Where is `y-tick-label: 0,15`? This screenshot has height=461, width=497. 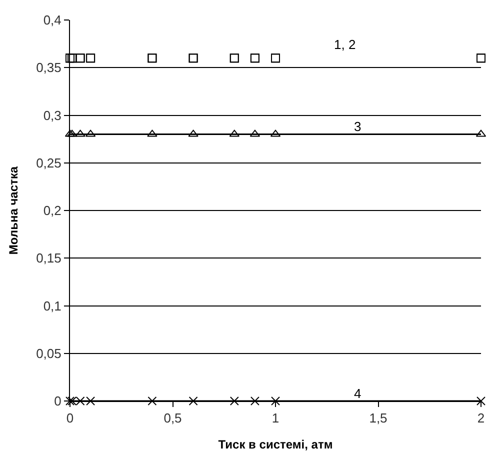 y-tick-label: 0,15 is located at coordinates (49, 258).